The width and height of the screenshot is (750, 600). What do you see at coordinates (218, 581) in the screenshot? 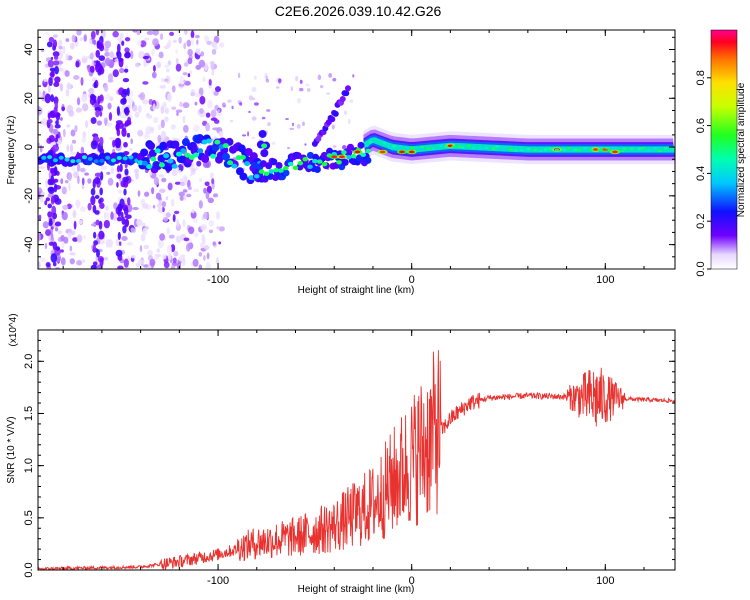
I see `snr-xtick-label: -100` at bounding box center [218, 581].